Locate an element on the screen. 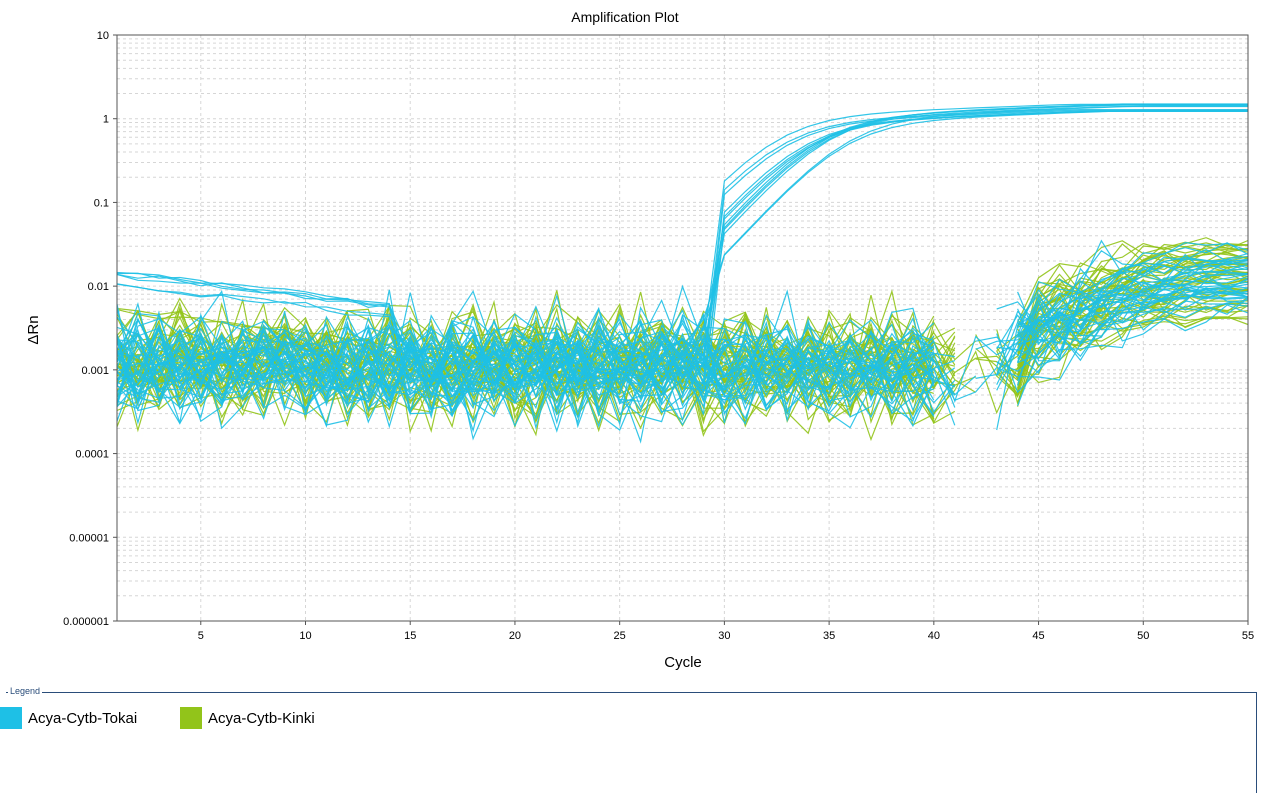  x-tick-label: 50 is located at coordinates (1143, 636).